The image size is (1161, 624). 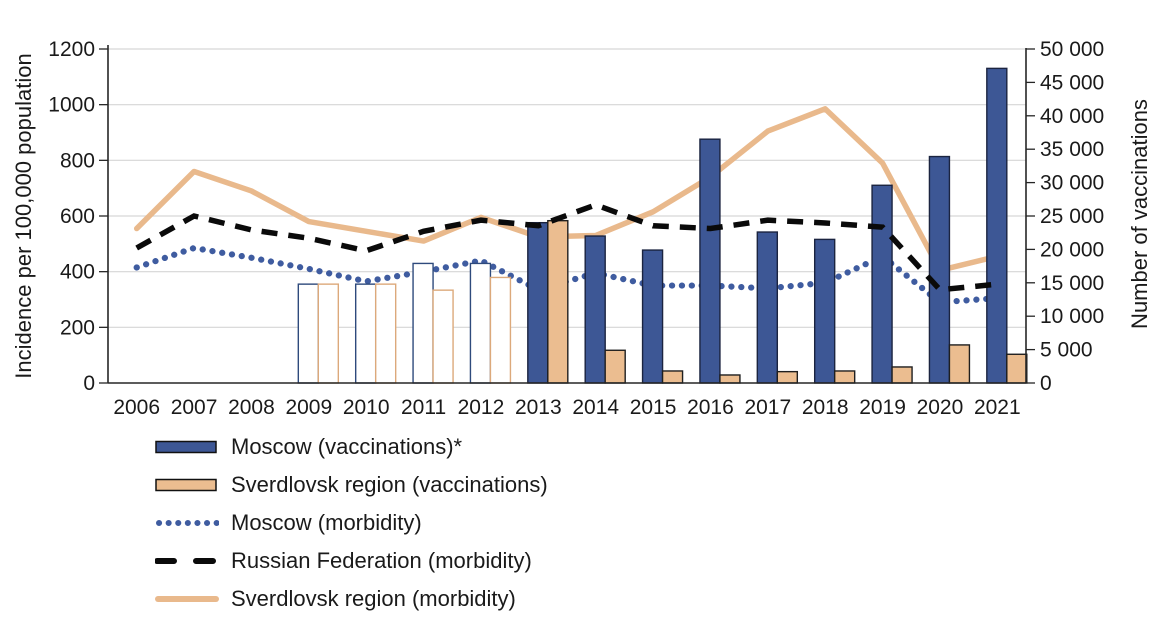 What do you see at coordinates (481, 407) in the screenshot?
I see `x-tick-label: 2012` at bounding box center [481, 407].